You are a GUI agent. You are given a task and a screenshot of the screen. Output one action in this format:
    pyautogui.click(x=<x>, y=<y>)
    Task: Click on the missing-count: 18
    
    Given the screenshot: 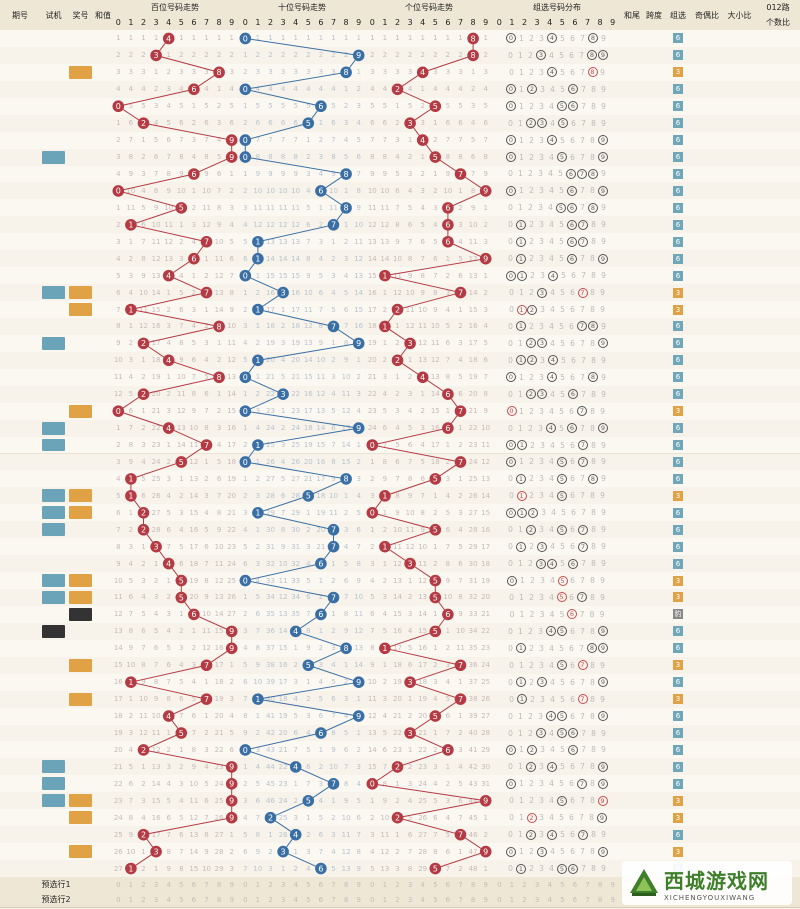 What is the action you would take?
    pyautogui.click(x=296, y=326)
    